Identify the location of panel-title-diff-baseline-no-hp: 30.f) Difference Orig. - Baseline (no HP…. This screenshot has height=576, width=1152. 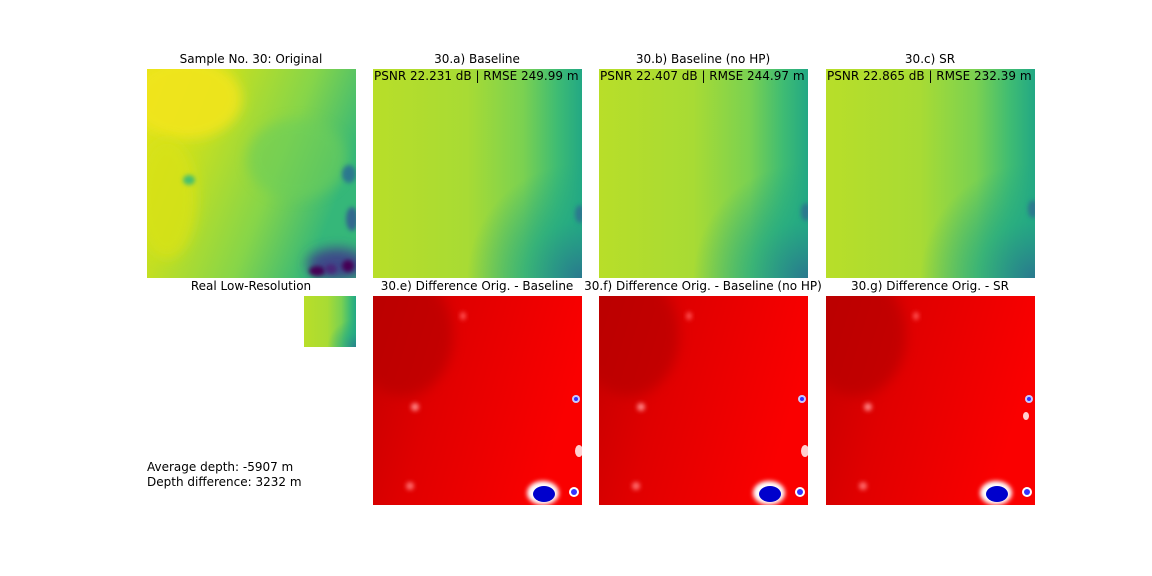
(703, 286).